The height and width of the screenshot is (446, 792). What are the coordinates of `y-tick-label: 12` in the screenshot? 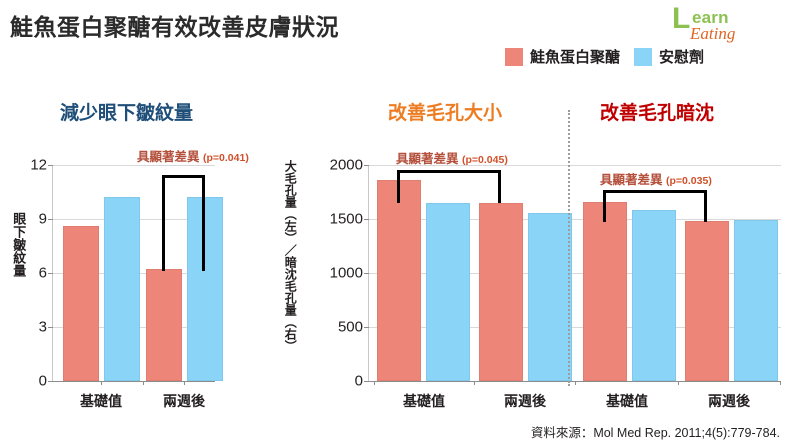 It's located at (38, 165).